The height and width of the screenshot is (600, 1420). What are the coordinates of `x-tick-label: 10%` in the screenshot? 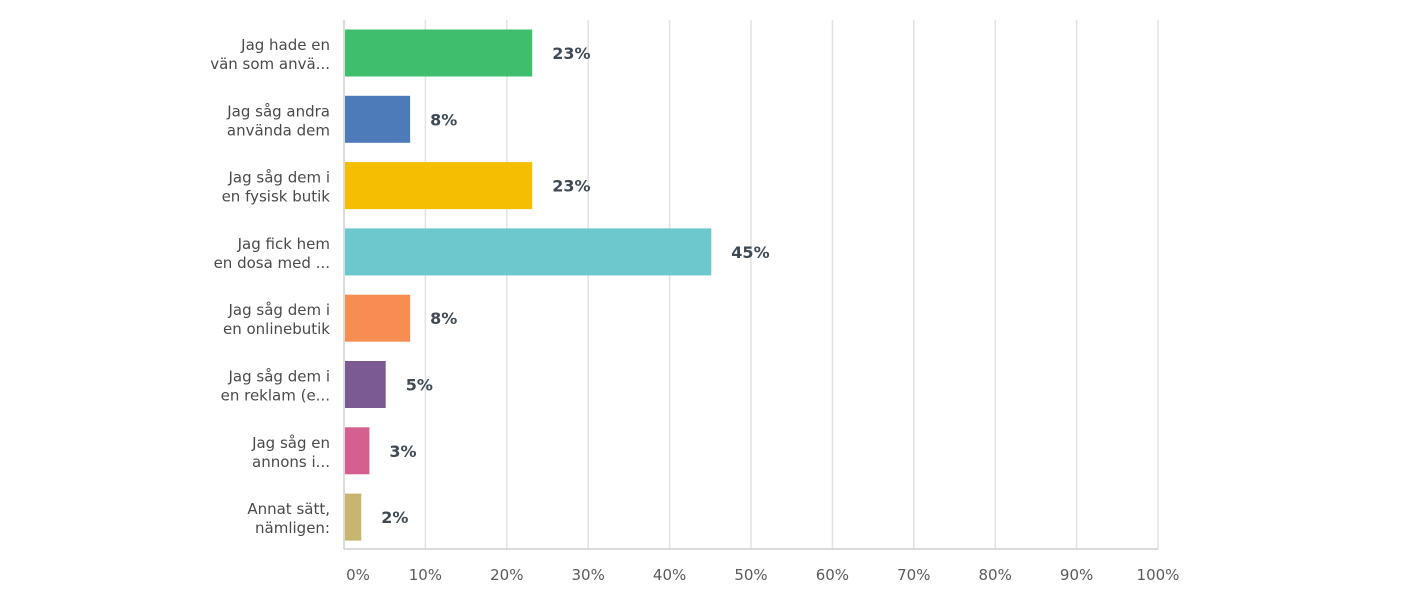 It's located at (425, 575).